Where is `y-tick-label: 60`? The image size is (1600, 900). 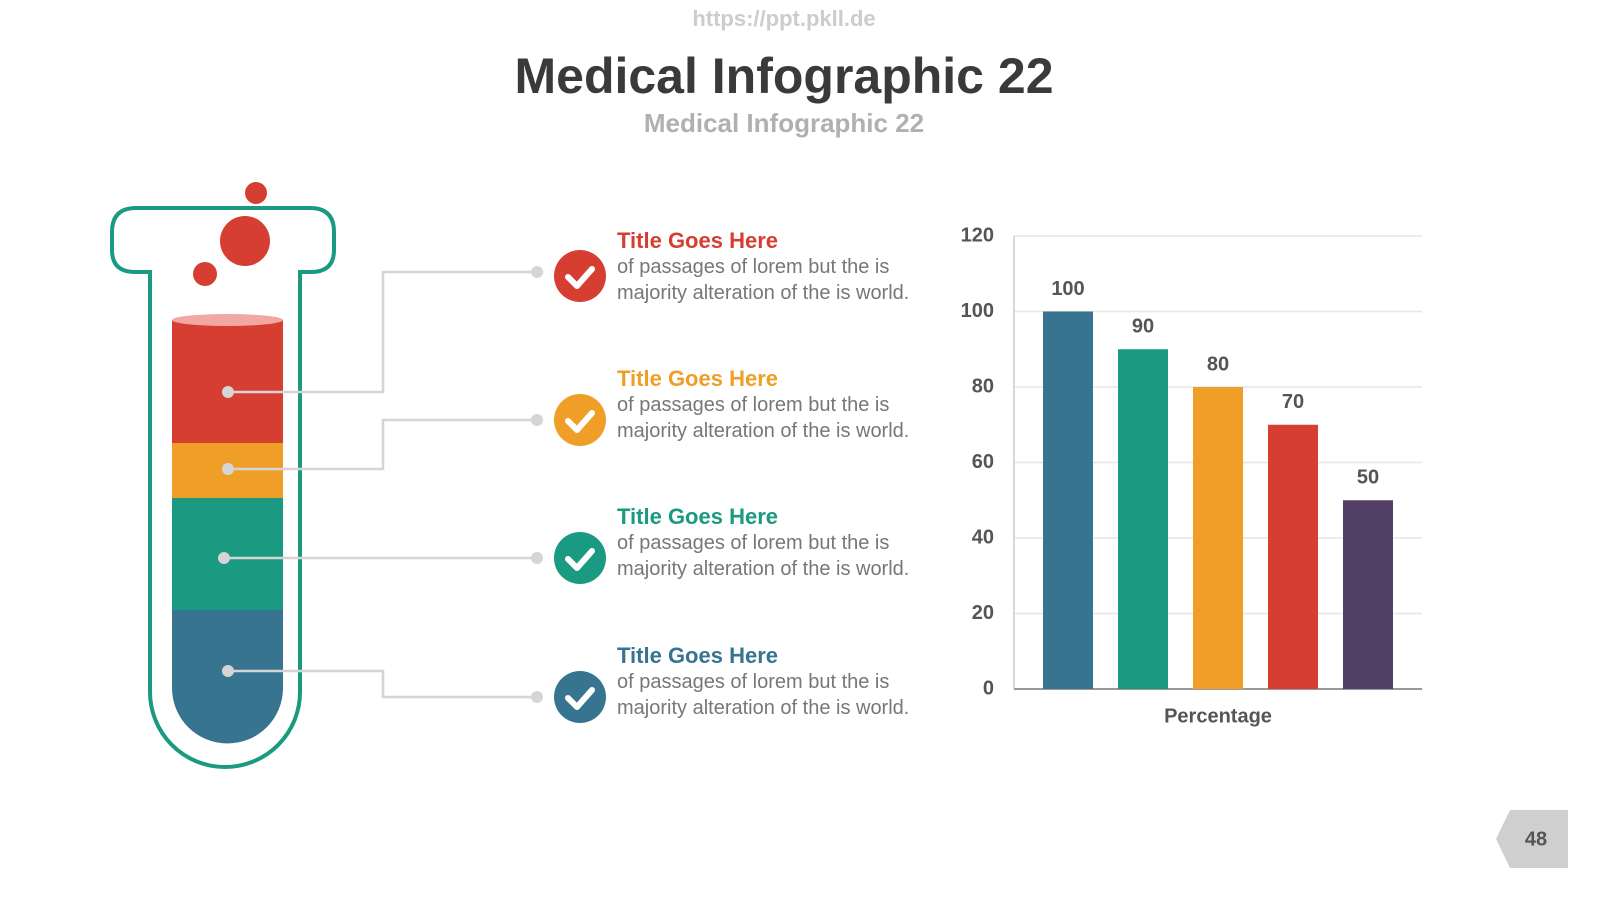
y-tick-label: 60 is located at coordinates (983, 462).